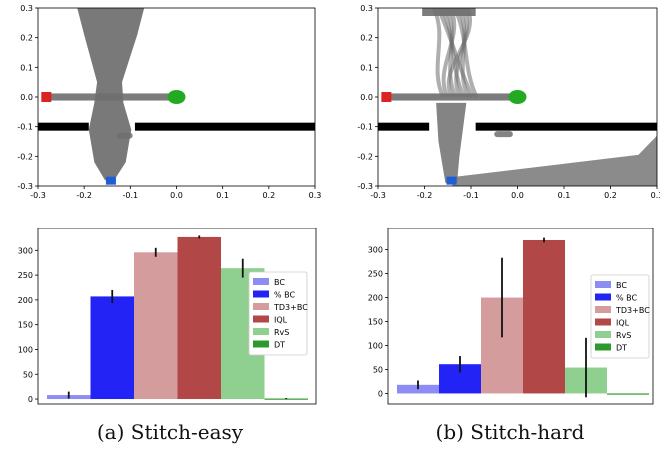  Describe the element at coordinates (26, 67) in the screenshot. I see `y-tick-label: 0.1` at that location.